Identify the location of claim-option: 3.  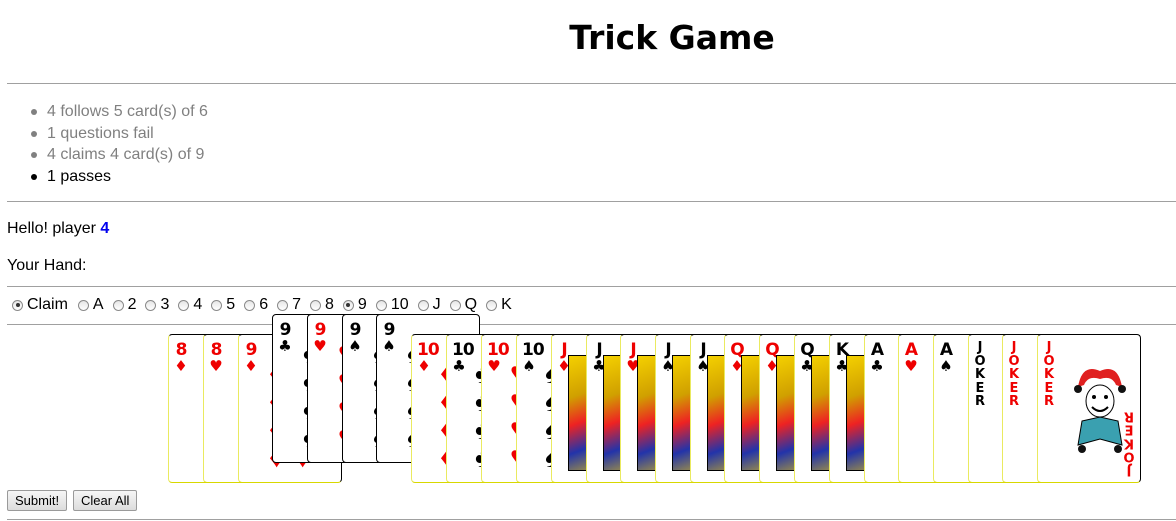
(157, 305).